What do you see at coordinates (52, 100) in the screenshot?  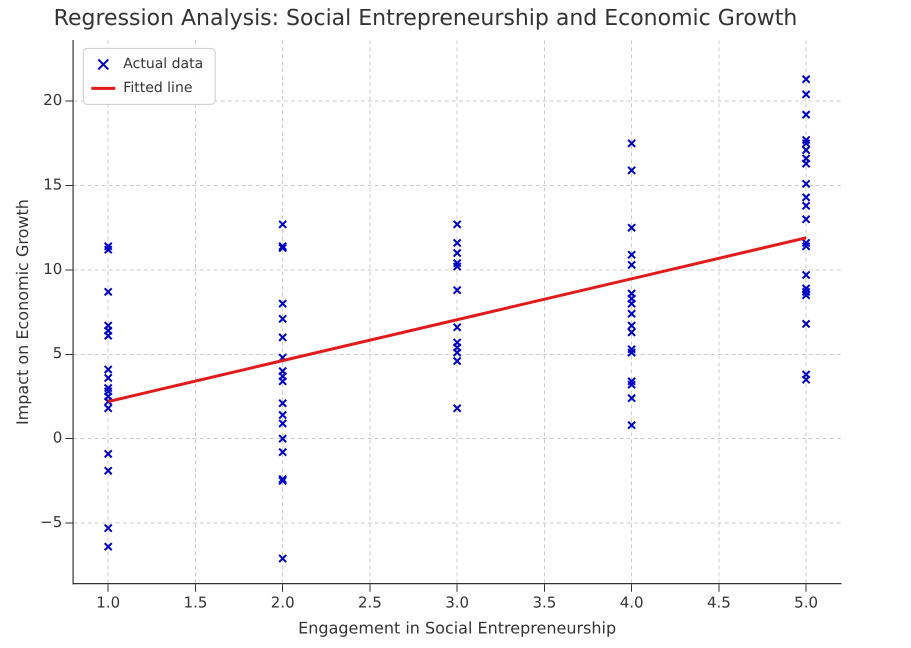 I see `y-tick-label: 20` at bounding box center [52, 100].